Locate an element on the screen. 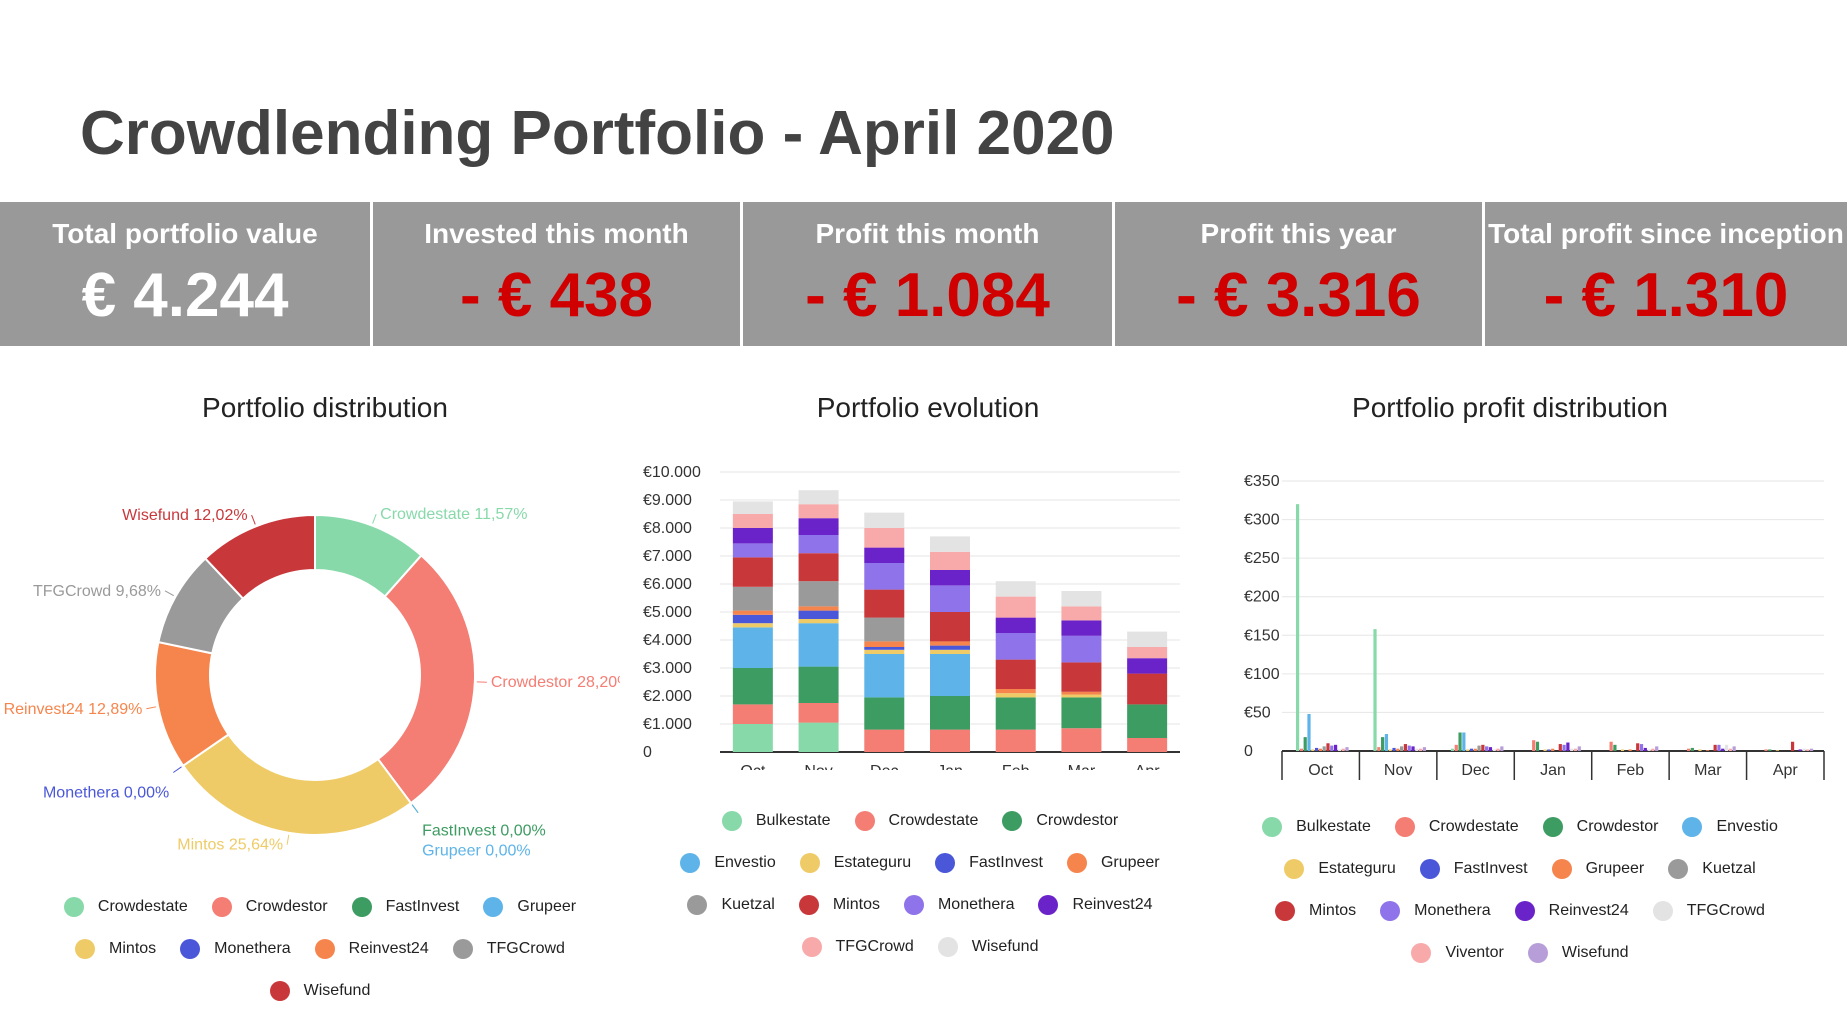 This screenshot has height=1012, width=1847. bar-tfgcrowd-dec is located at coordinates (884, 538).